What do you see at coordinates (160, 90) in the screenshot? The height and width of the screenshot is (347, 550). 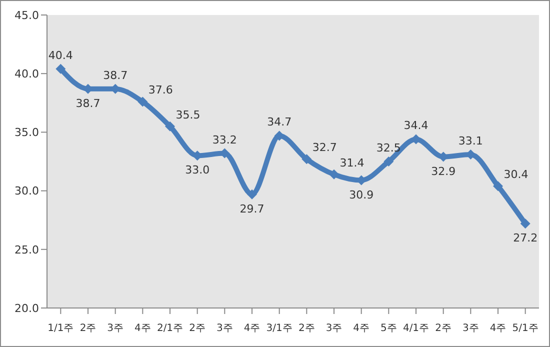 I see `data-label: 37.6` at bounding box center [160, 90].